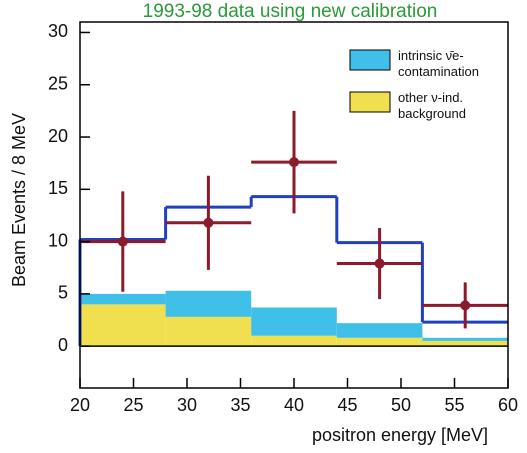 The width and height of the screenshot is (527, 453). Describe the element at coordinates (19, 200) in the screenshot. I see `y-axis-label: Beam Events / 8 MeV` at that location.